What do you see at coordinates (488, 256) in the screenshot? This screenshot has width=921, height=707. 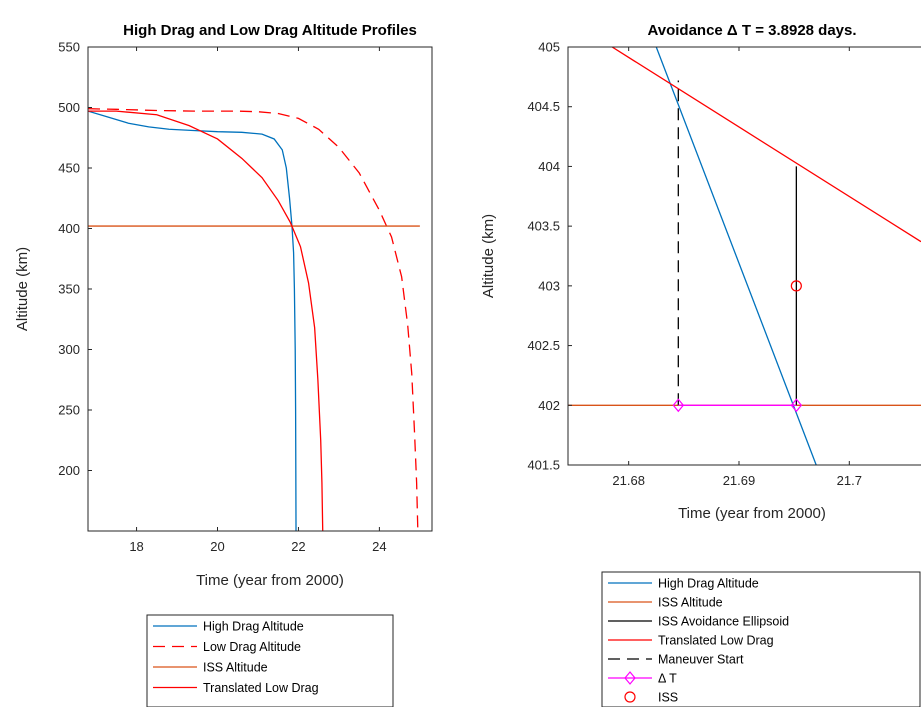 I see `right-y-axis-label: Altitude (km)` at bounding box center [488, 256].